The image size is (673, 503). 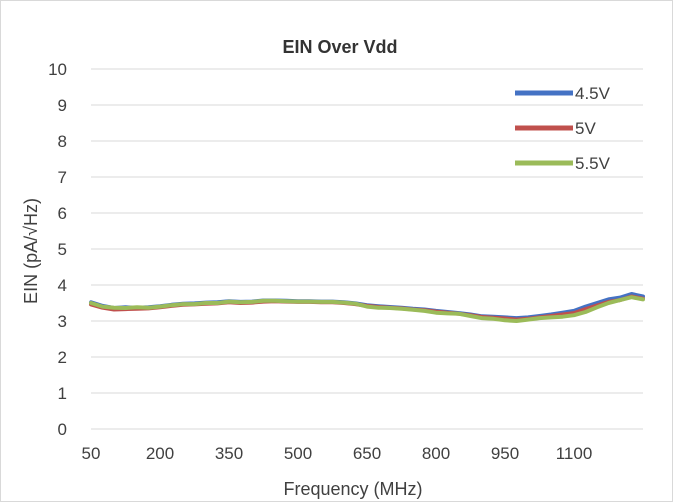 What do you see at coordinates (62, 213) in the screenshot?
I see `y-tick-label: 6` at bounding box center [62, 213].